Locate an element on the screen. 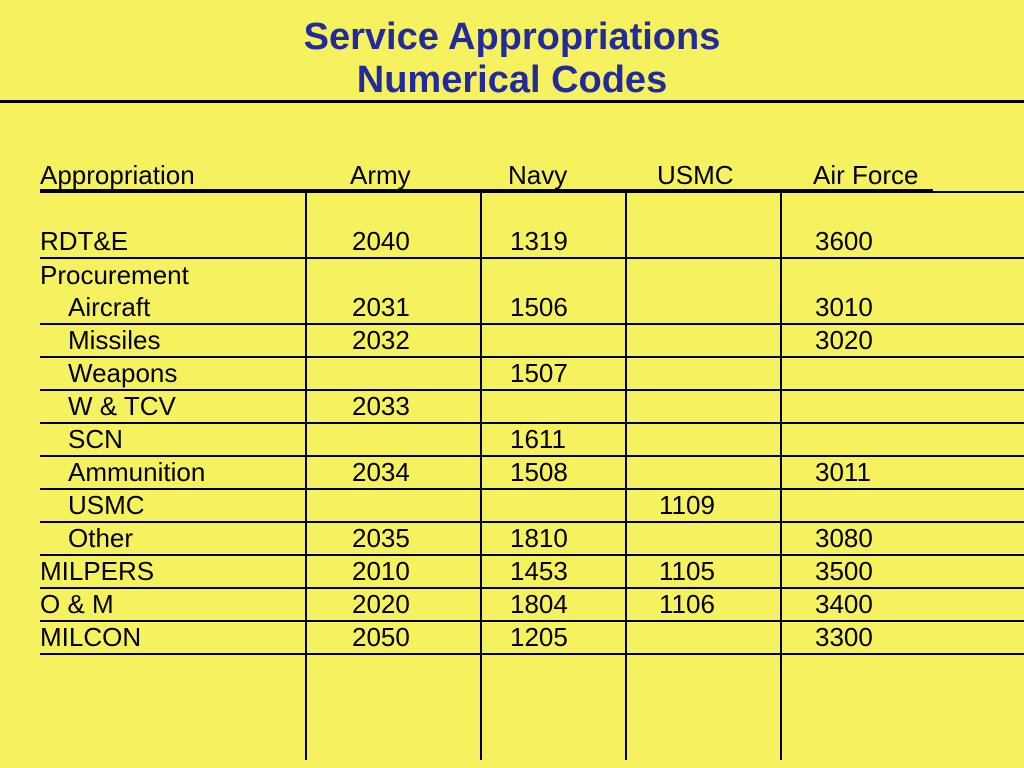 Image resolution: width=1024 pixels, height=768 pixels. appropriation-label-cell: MILCON is located at coordinates (91, 637).